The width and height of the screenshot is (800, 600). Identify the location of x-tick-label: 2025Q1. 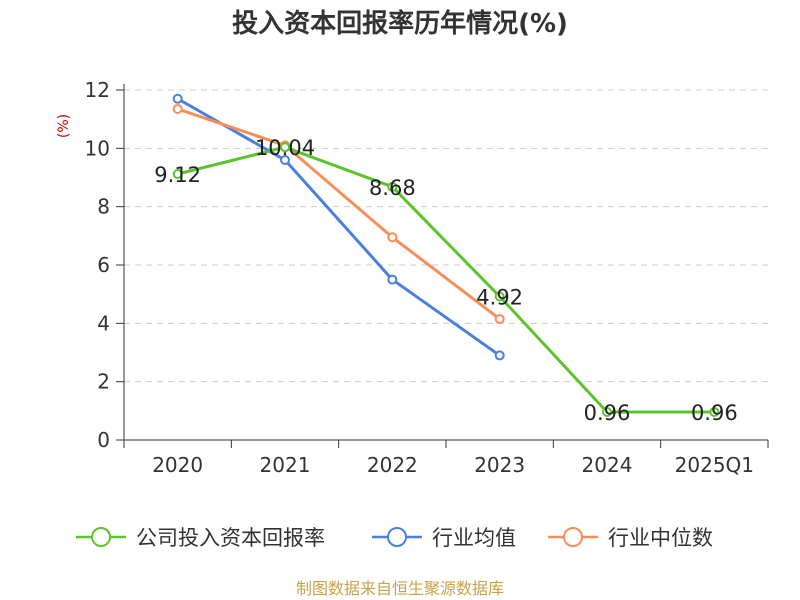
(714, 465).